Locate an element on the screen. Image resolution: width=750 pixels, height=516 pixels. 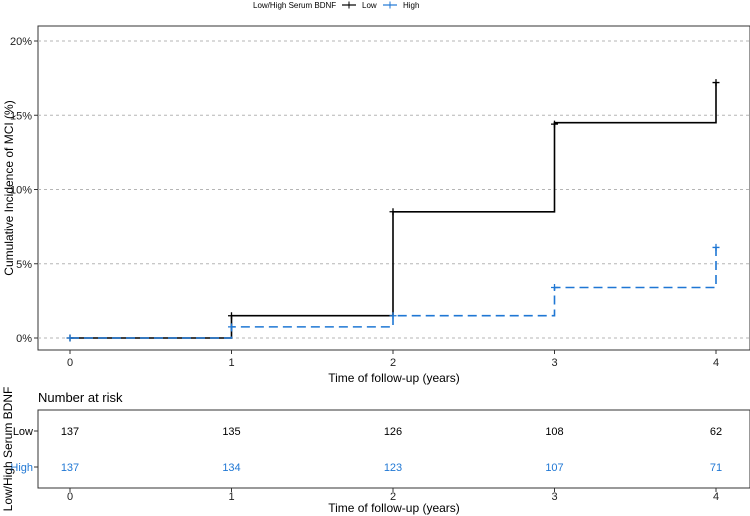
x-axis-title: Time of follow-up (years) is located at coordinates (394, 378).